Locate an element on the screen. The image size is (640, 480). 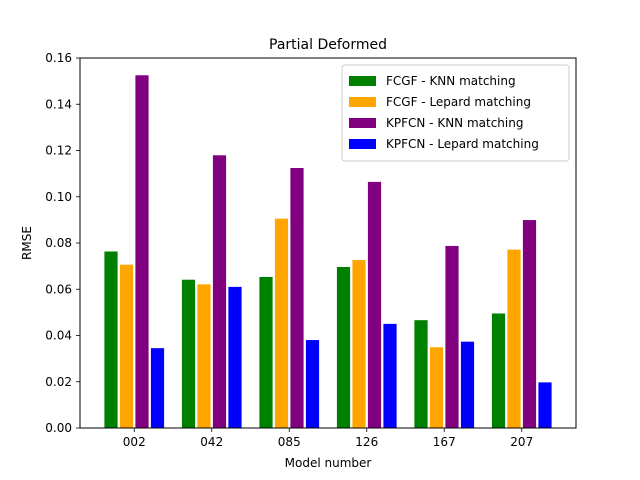
y-tick-label: 0.02 is located at coordinates (58, 382).